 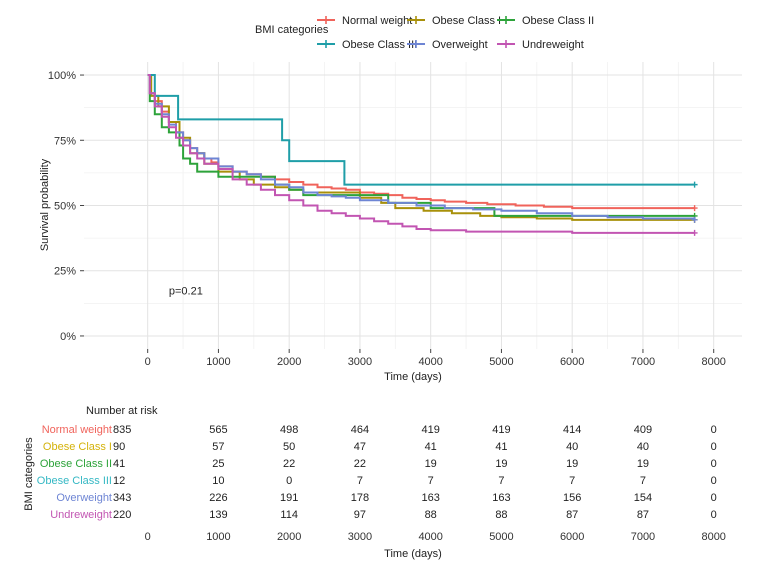 I want to click on censor-mark-overweight, so click(x=694, y=219).